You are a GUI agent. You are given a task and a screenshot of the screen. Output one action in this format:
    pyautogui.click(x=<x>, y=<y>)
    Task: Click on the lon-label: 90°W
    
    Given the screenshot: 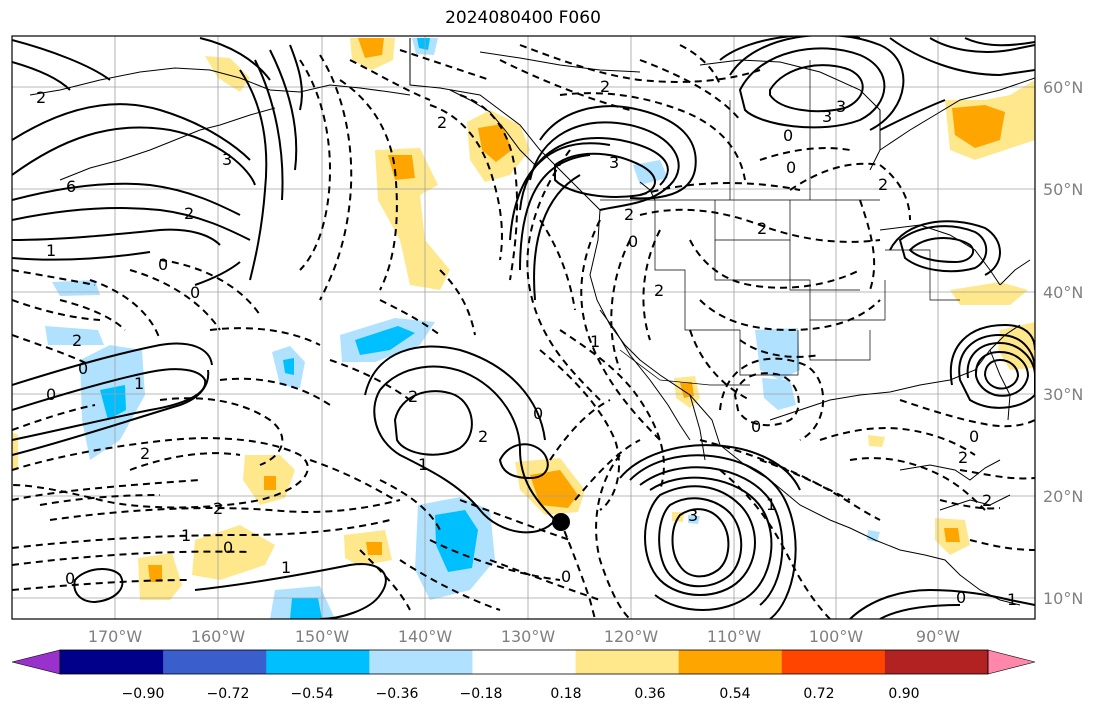 What is the action you would take?
    pyautogui.click(x=938, y=636)
    